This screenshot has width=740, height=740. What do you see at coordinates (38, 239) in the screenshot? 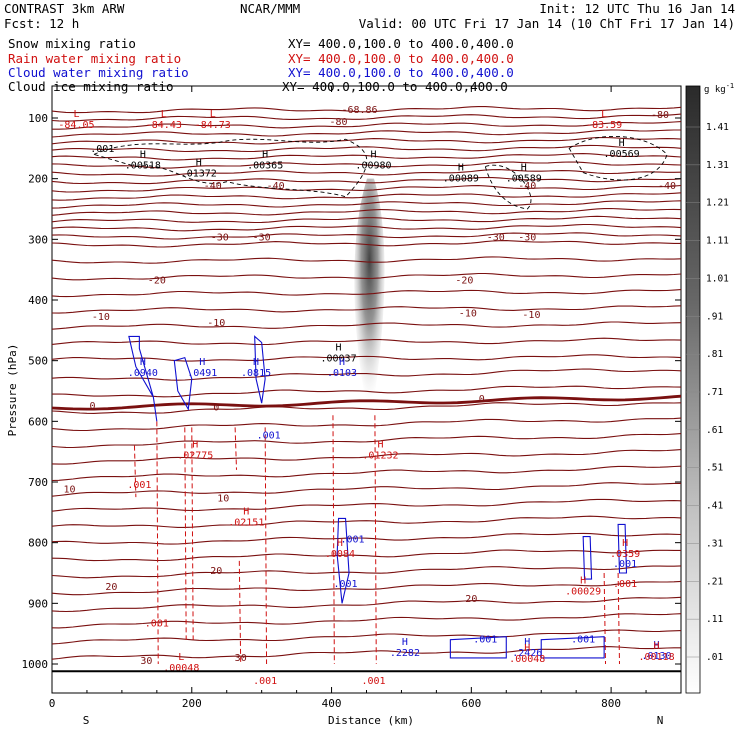
I see `y-tick-label: 300` at bounding box center [38, 239].